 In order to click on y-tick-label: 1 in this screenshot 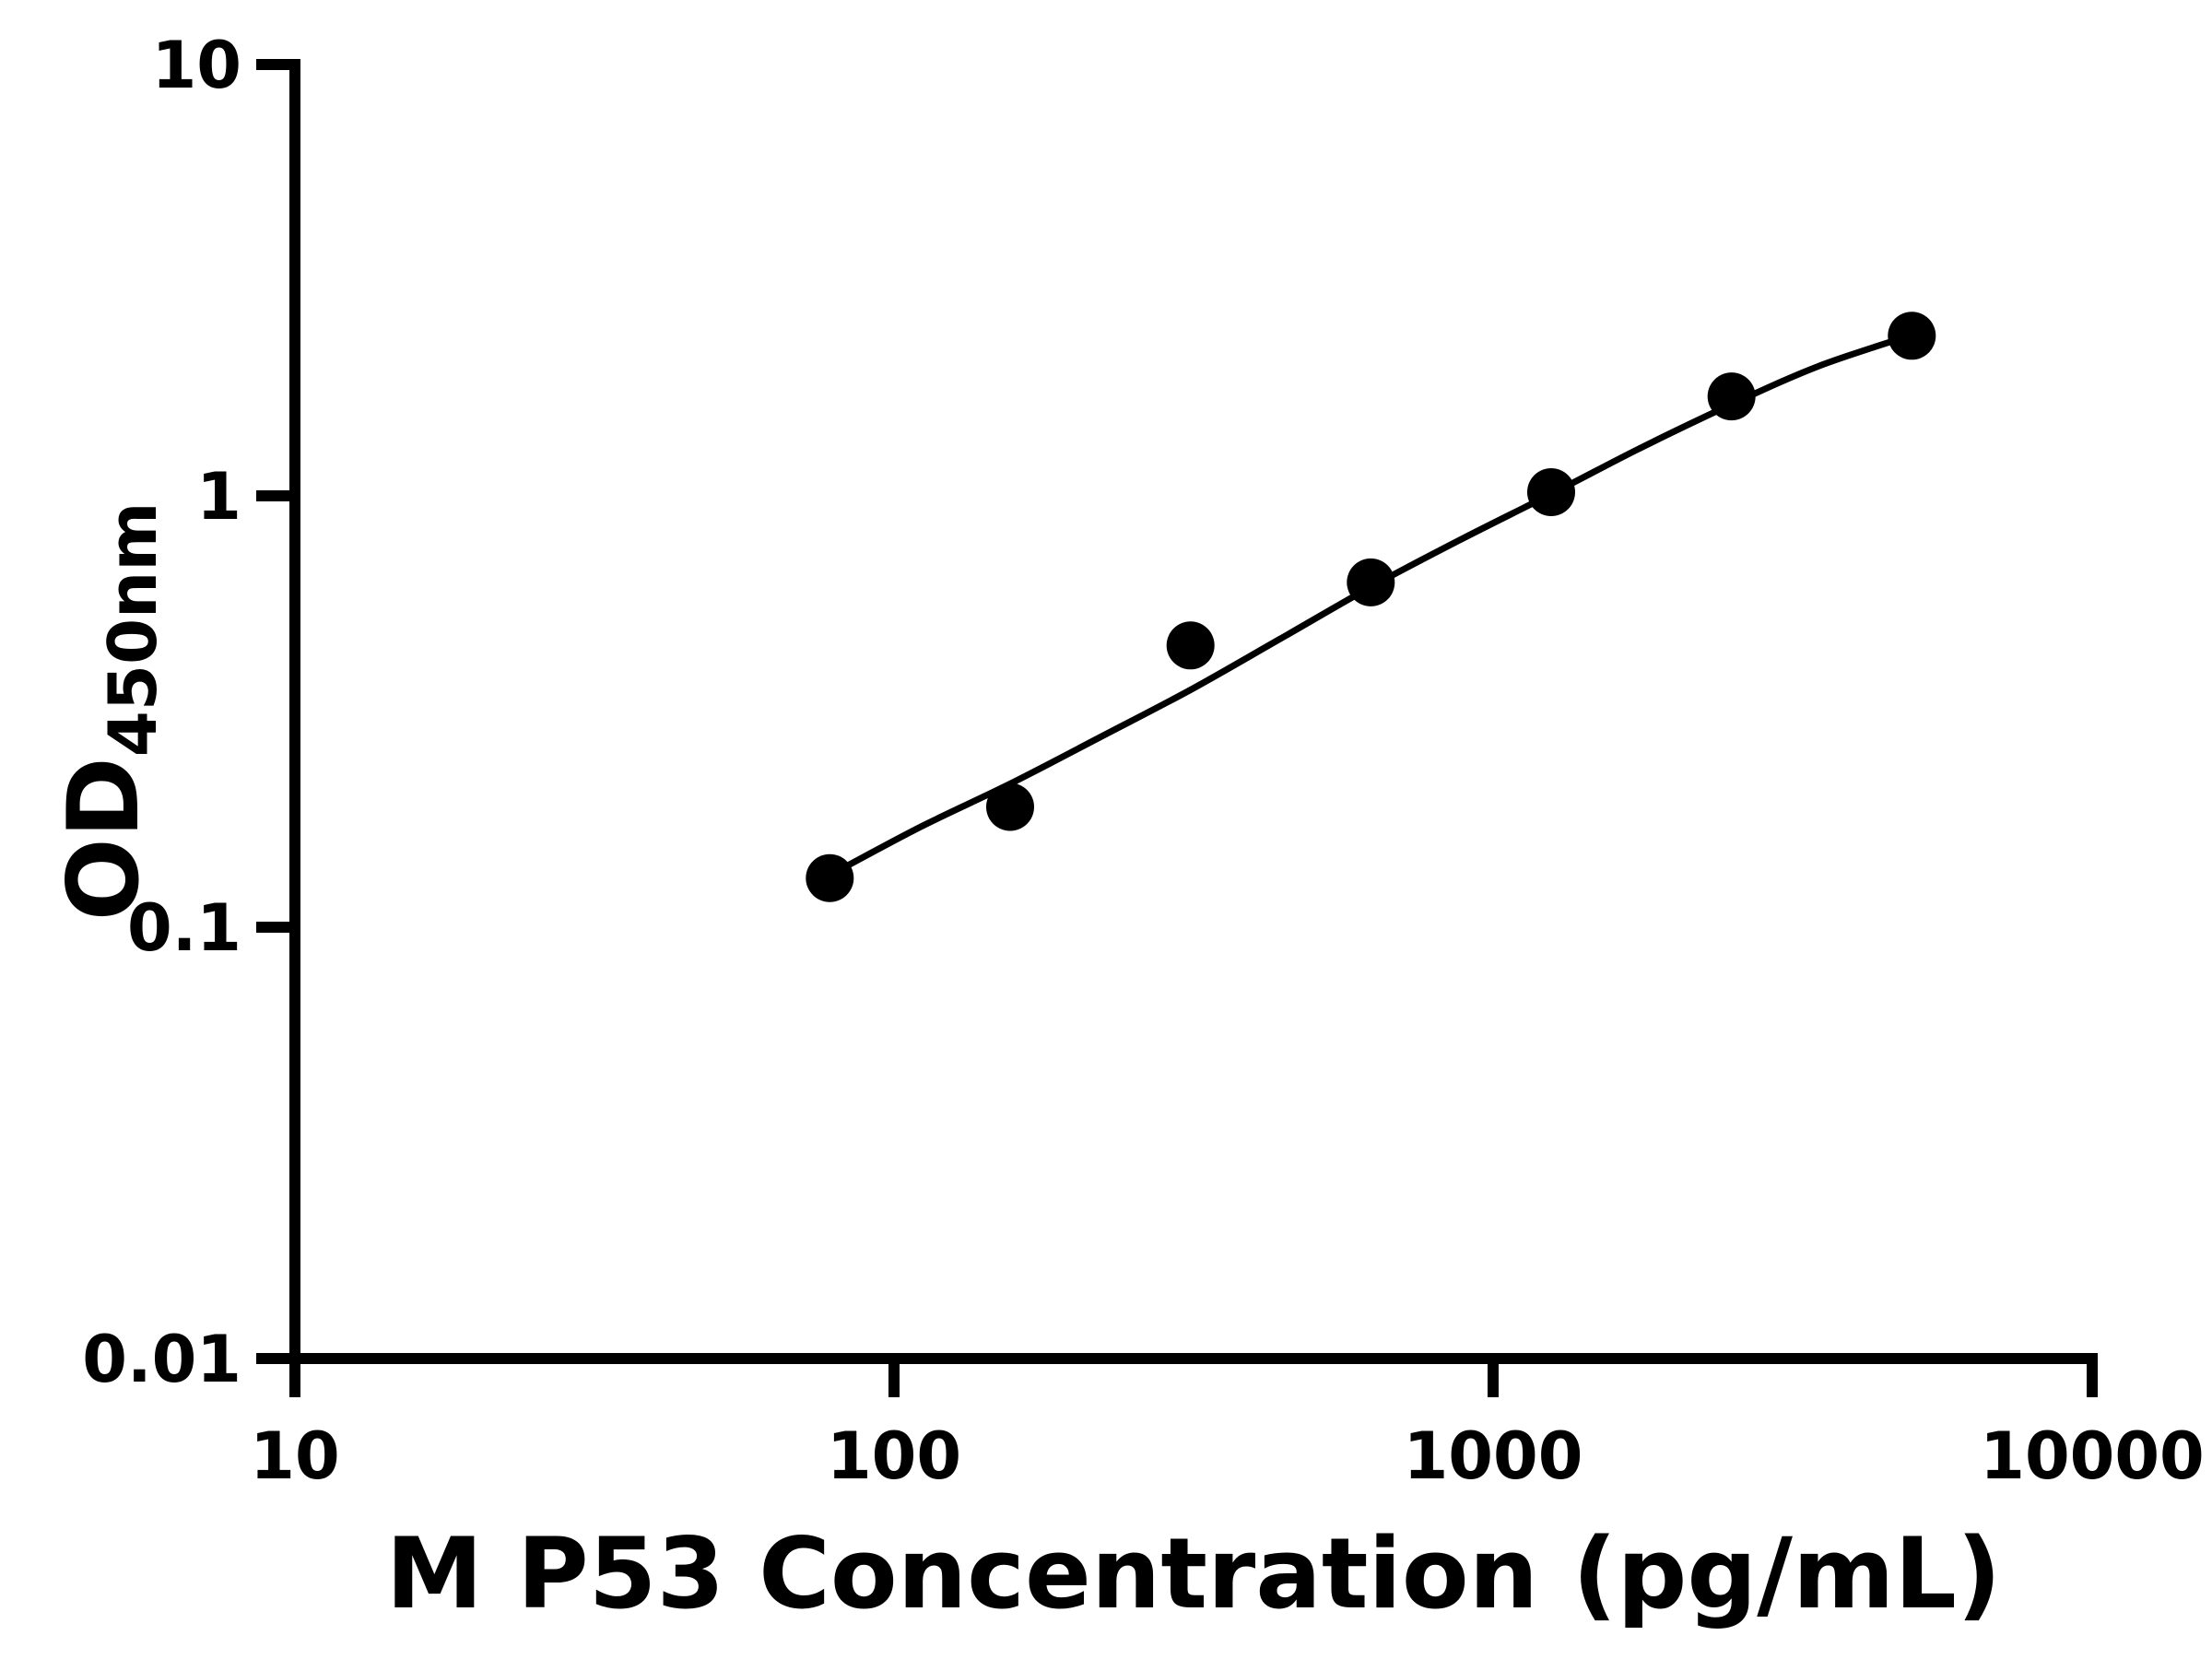, I will do `click(218, 497)`.